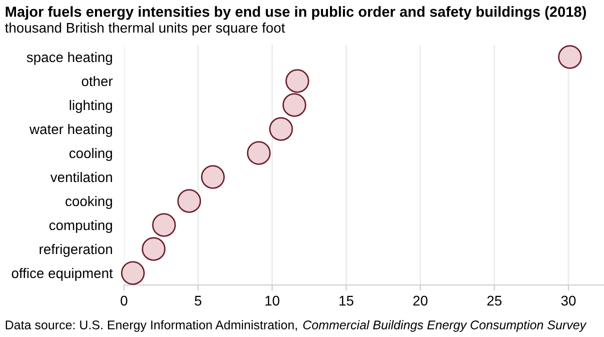  Describe the element at coordinates (568, 301) in the screenshot. I see `x-tick-label: 30` at that location.